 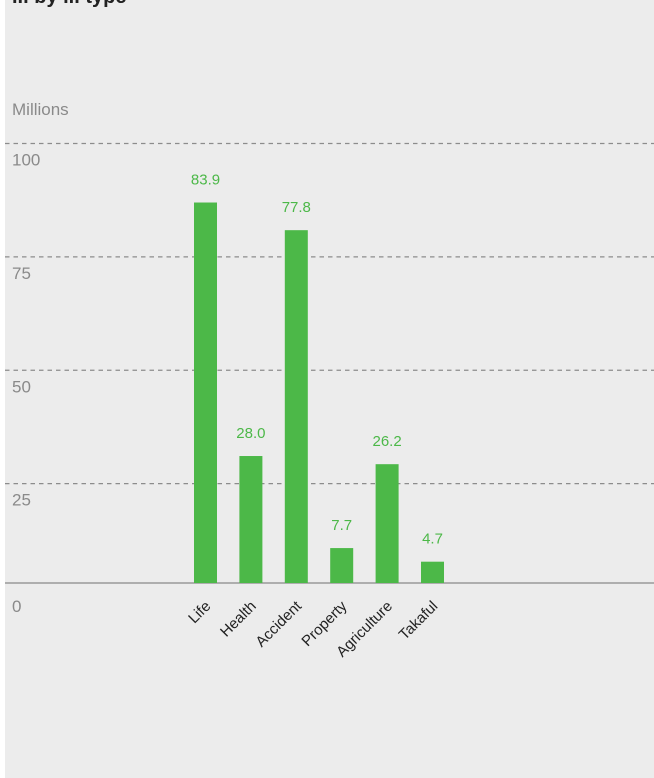 I want to click on y-tick-label: 100, so click(x=26, y=160).